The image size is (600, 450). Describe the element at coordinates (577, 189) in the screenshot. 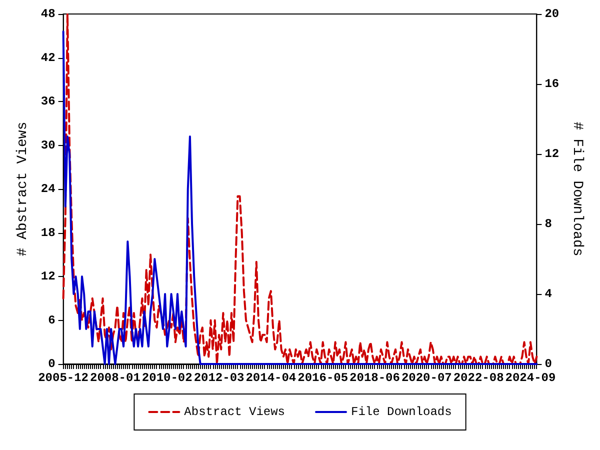

I see `y2-axis-title: # File Downloads` at that location.